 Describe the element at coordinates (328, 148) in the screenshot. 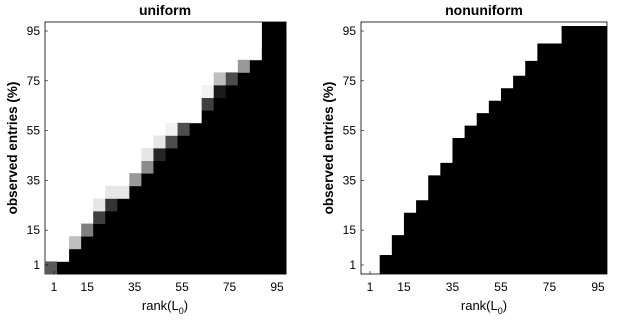

I see `y-axis-label-nonuniform: observed entries (%)` at that location.